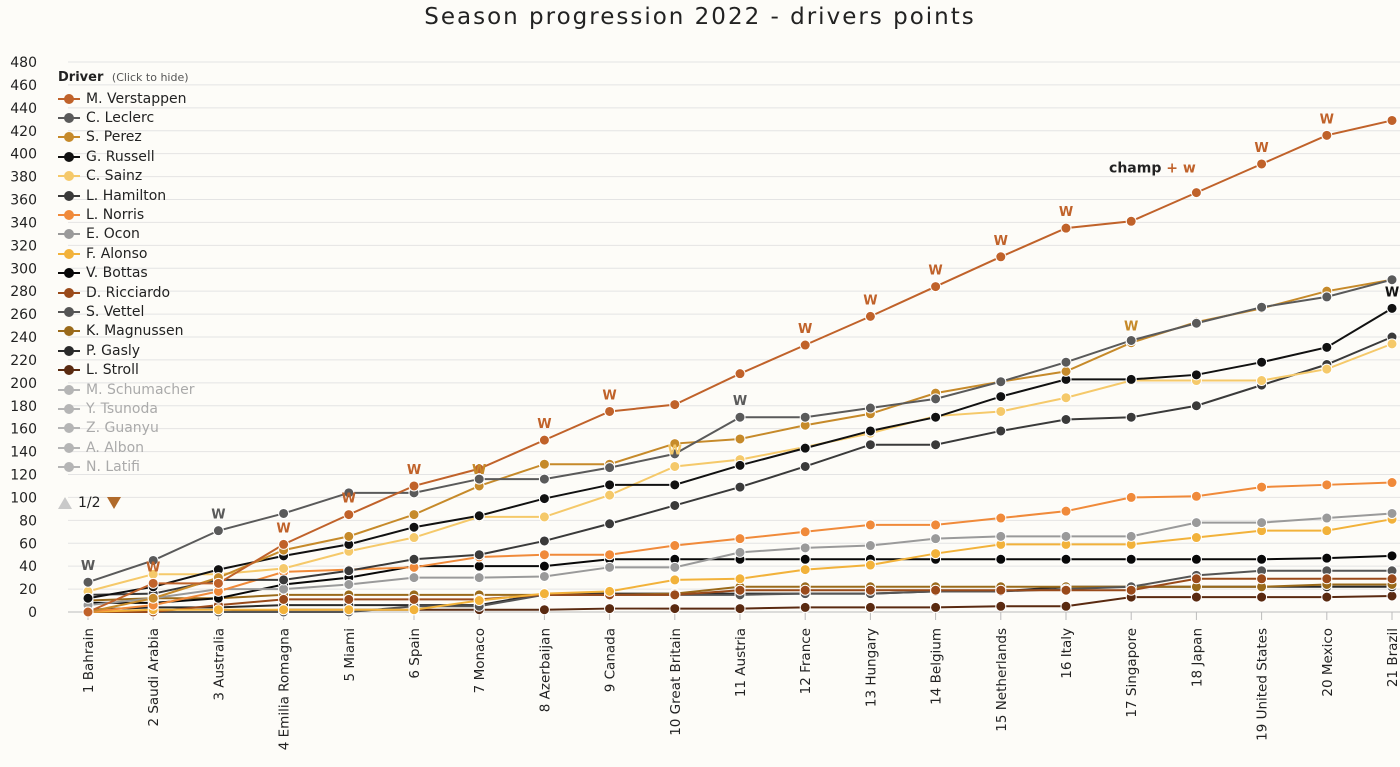 The width and height of the screenshot is (1400, 767). I want to click on legend-item: S. Vettel, so click(158, 311).